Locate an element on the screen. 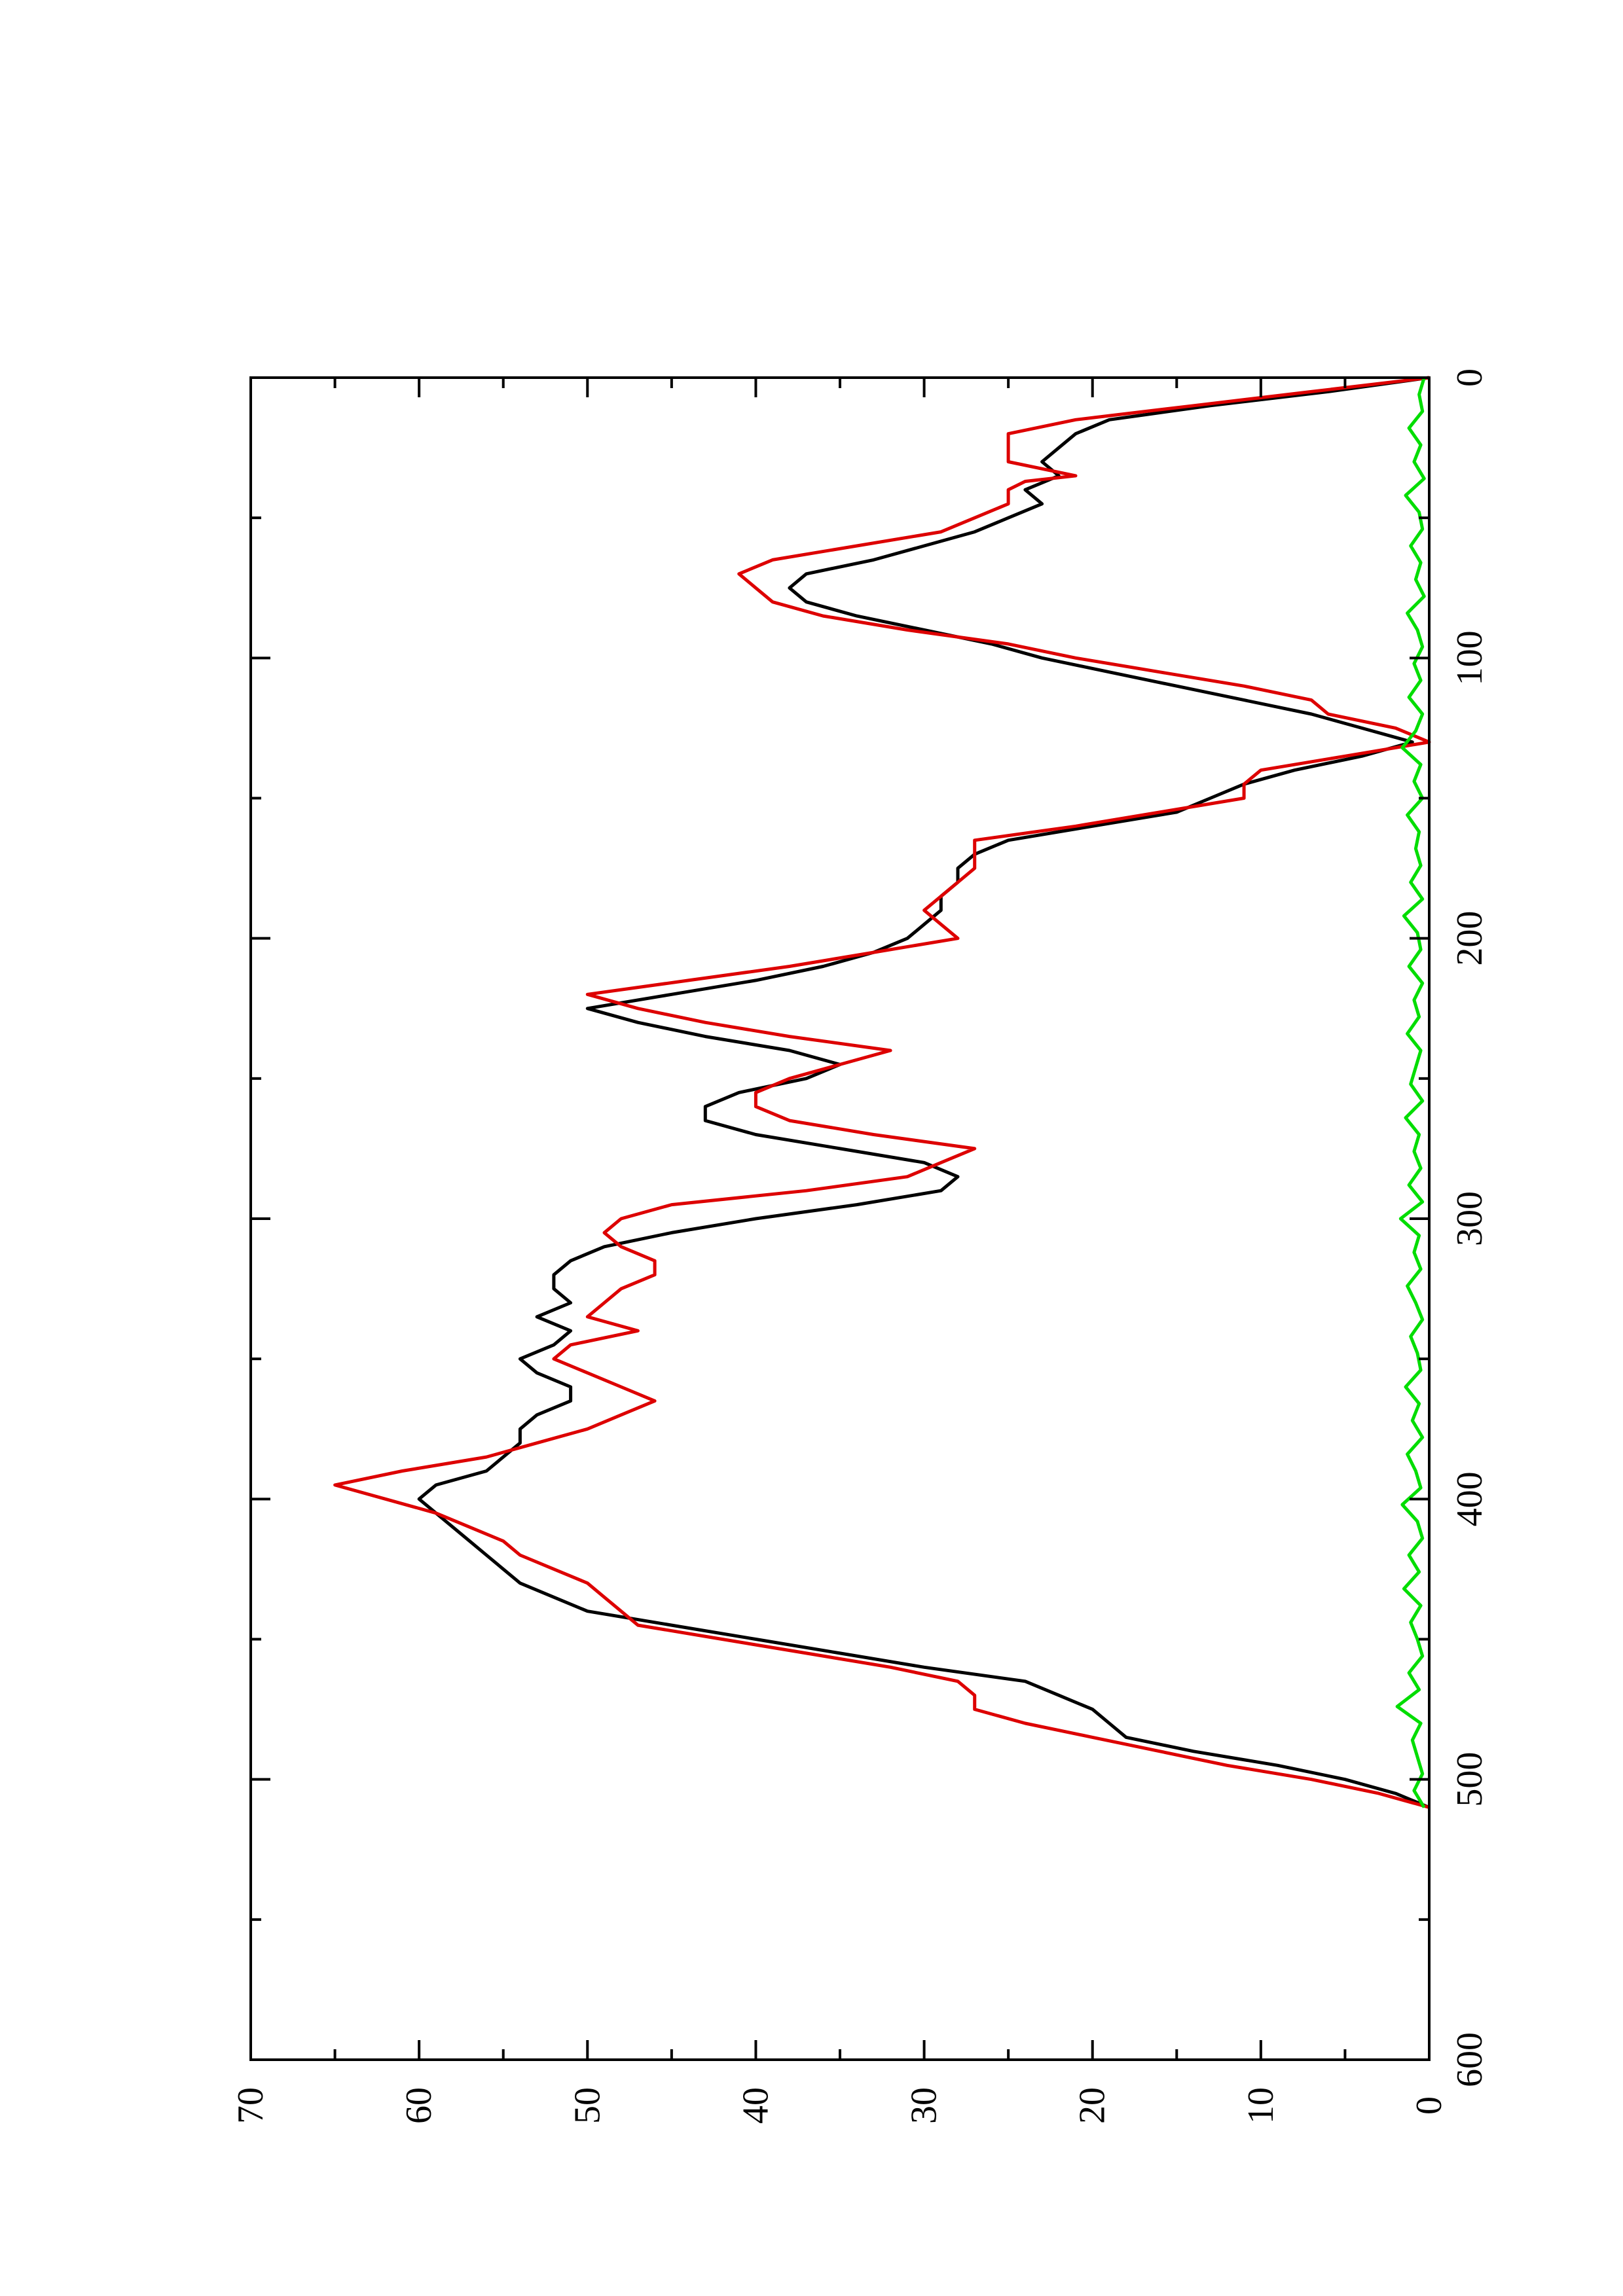 The width and height of the screenshot is (1623, 2296). y-tick-label: 70 is located at coordinates (250, 2105).